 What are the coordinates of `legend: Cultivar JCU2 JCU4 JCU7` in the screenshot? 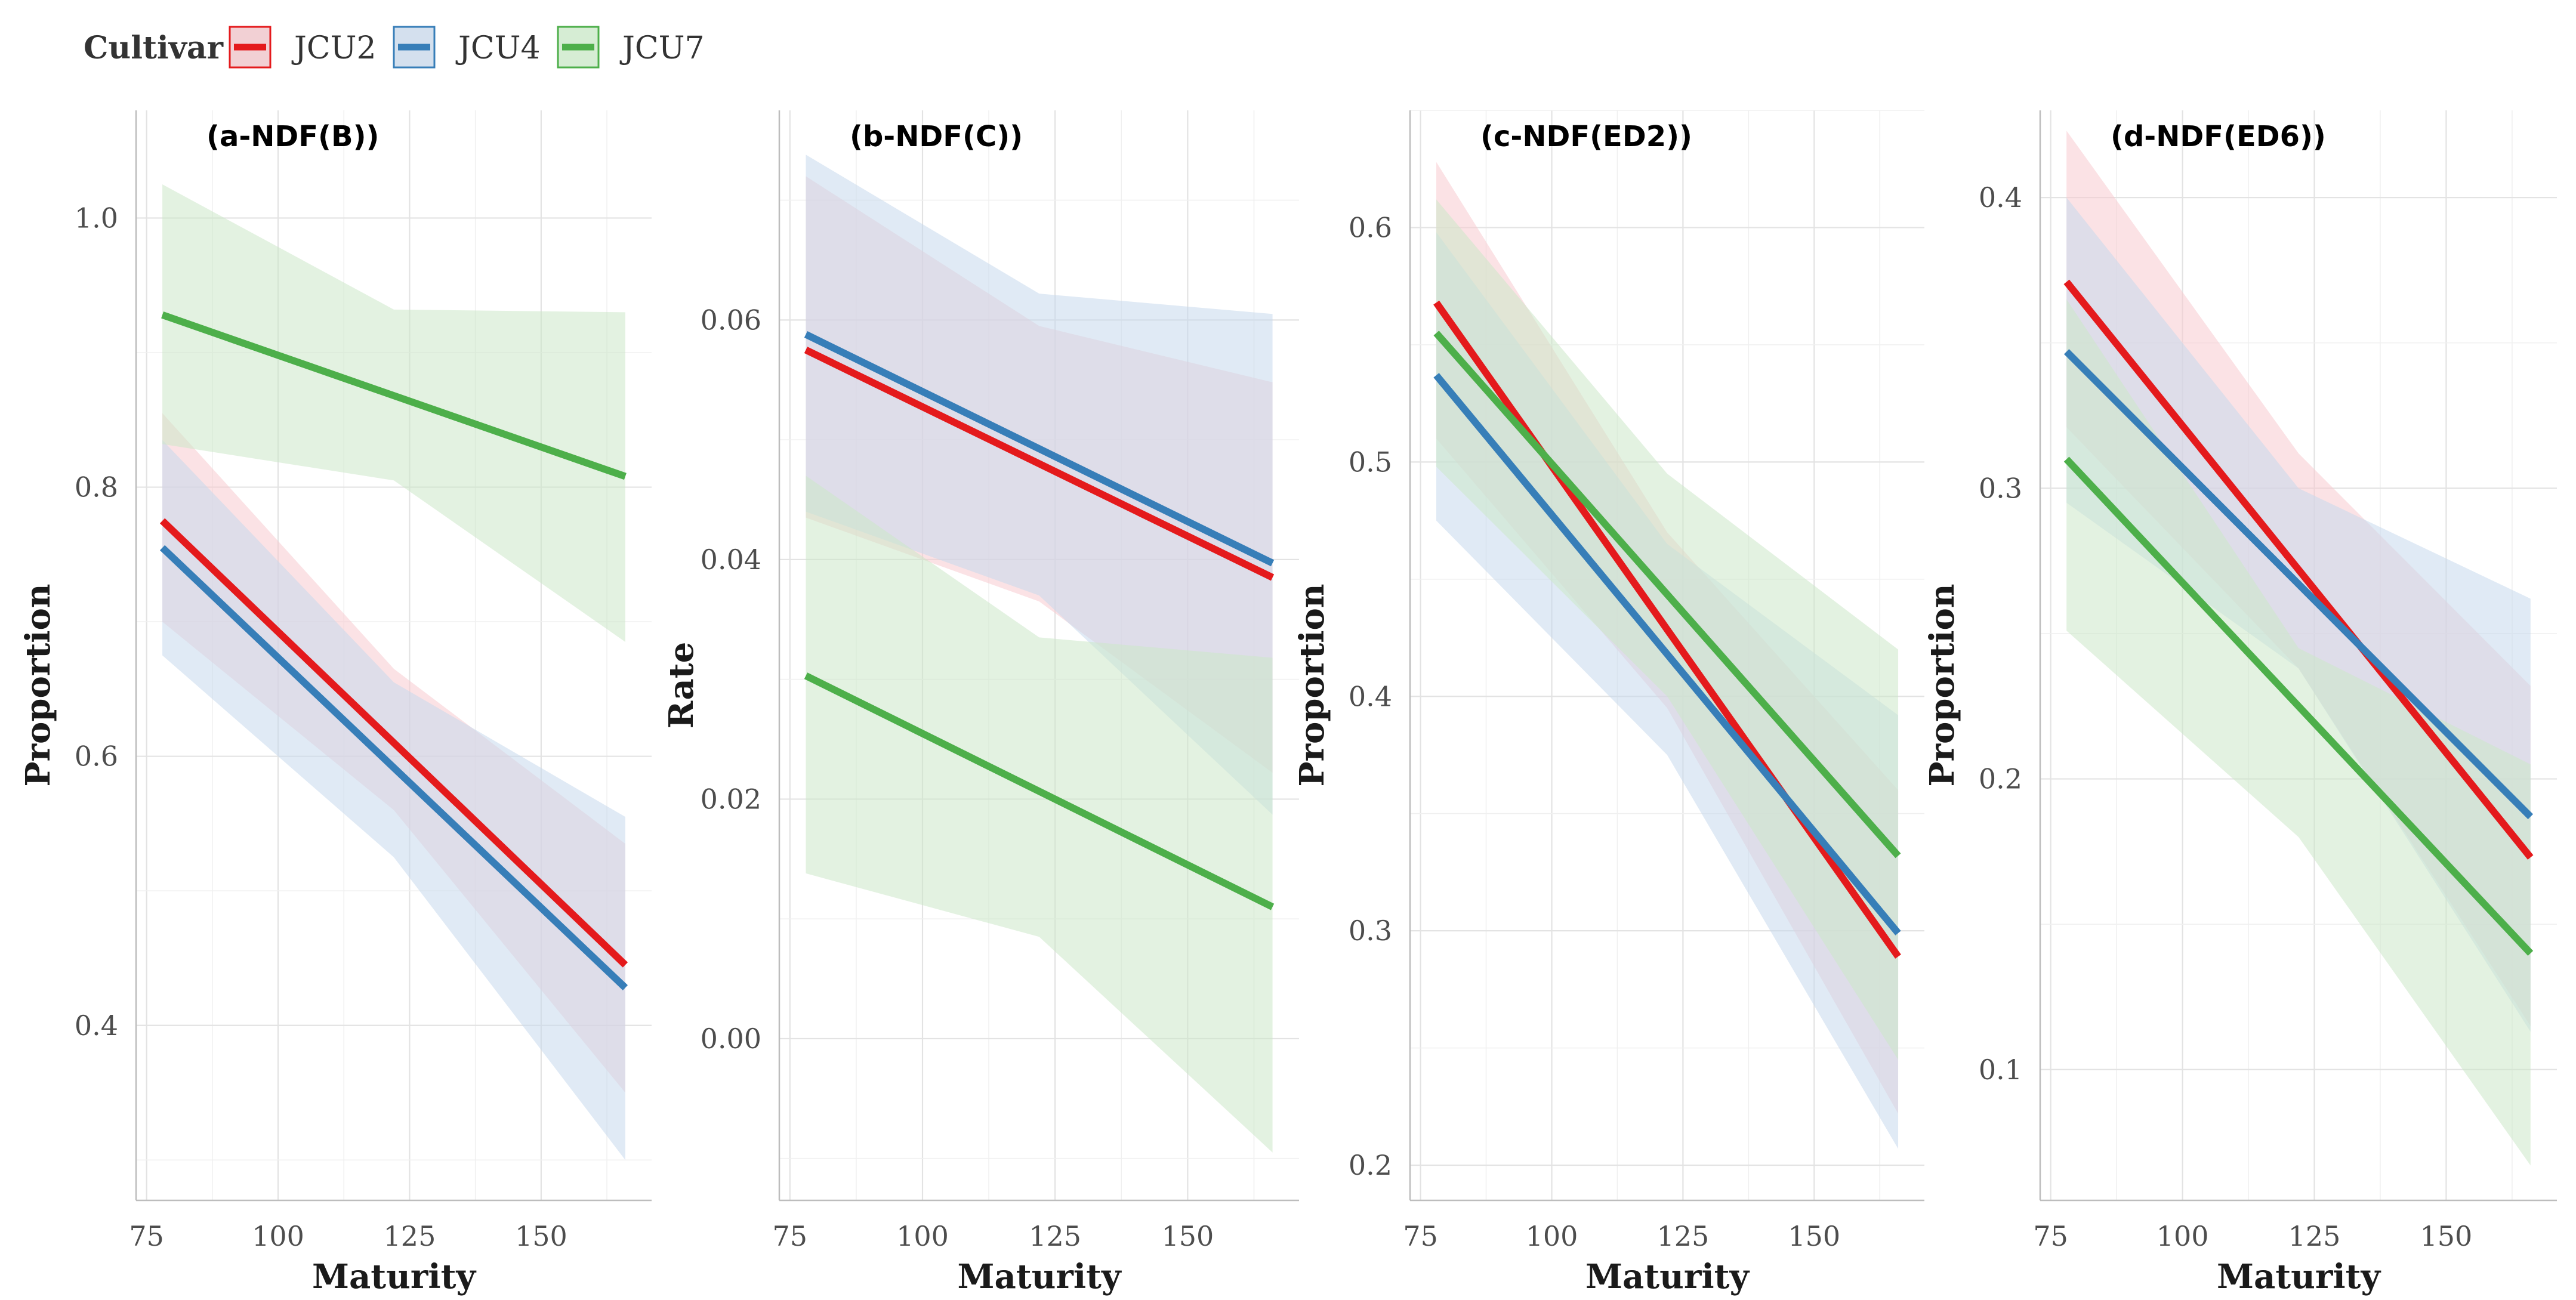 It's located at (394, 47).